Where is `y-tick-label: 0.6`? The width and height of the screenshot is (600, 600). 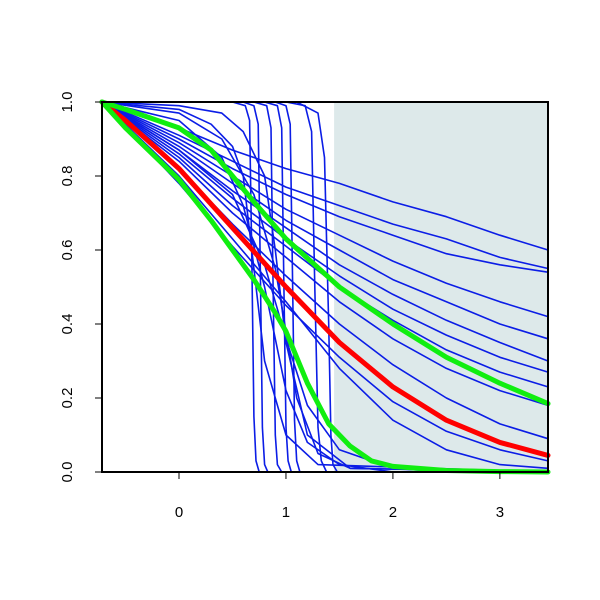
y-tick-label: 0.6 is located at coordinates (67, 250).